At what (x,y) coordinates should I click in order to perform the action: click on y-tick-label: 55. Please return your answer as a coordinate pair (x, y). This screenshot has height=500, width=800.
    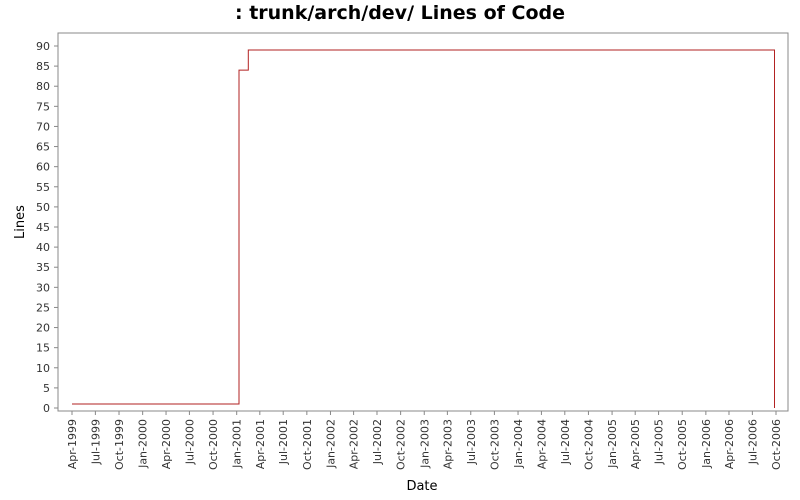
    Looking at the image, I should click on (43, 187).